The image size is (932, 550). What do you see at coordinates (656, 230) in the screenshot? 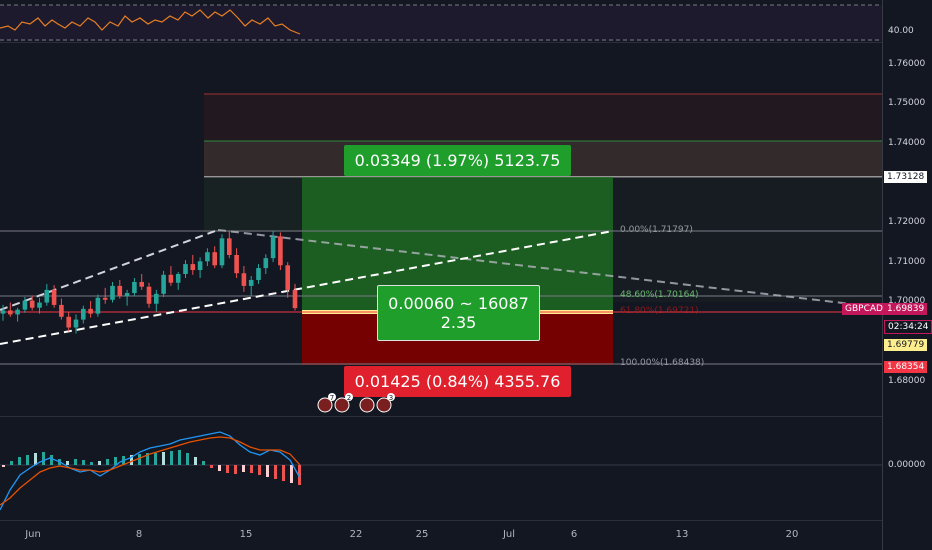
I see `fib-level-0: 0.00%(1.71797)` at bounding box center [656, 230].